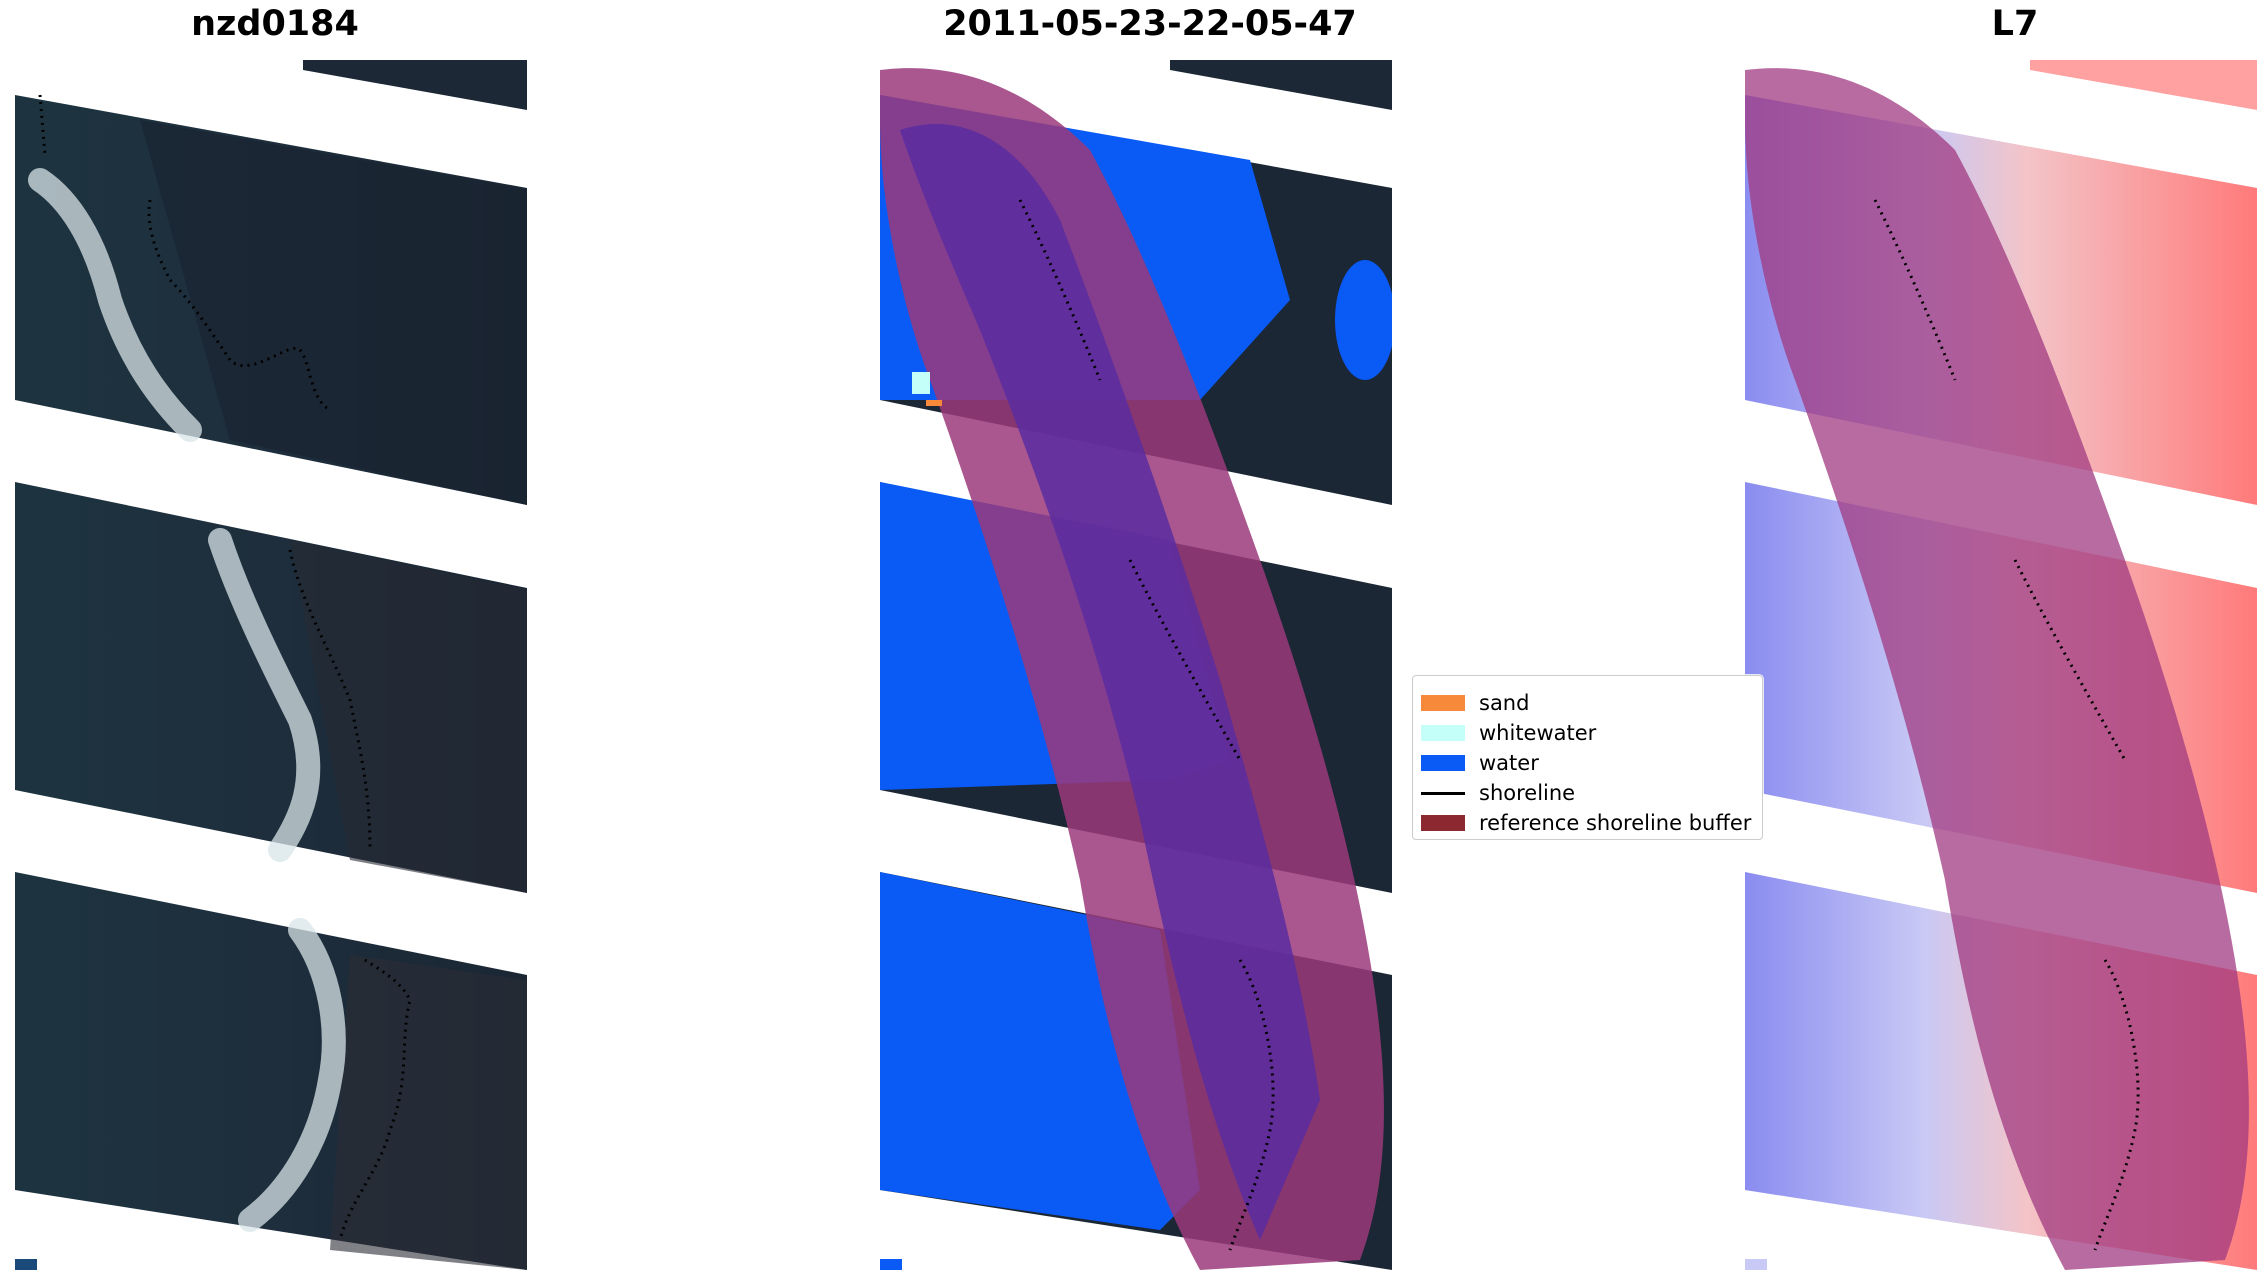 Image resolution: width=2265 pixels, height=1283 pixels. Describe the element at coordinates (1527, 793) in the screenshot. I see `legend-label: shoreline` at that location.